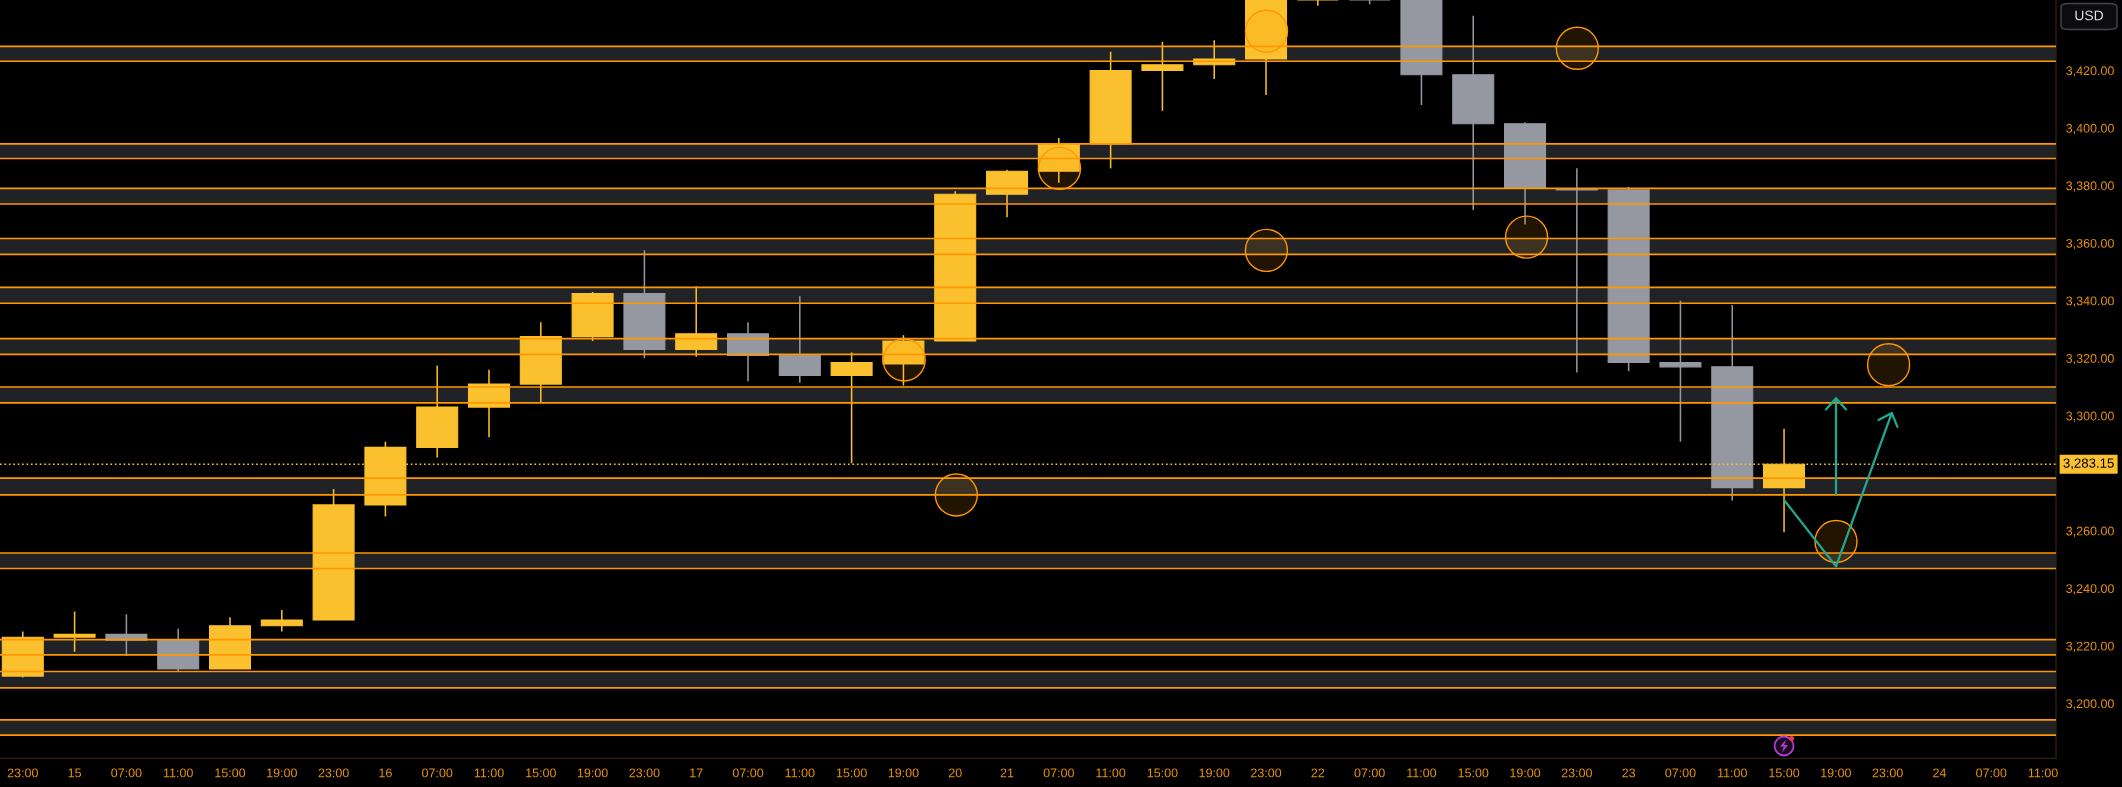  What do you see at coordinates (2090, 129) in the screenshot?
I see `y-tick-label: 3,400.00` at bounding box center [2090, 129].